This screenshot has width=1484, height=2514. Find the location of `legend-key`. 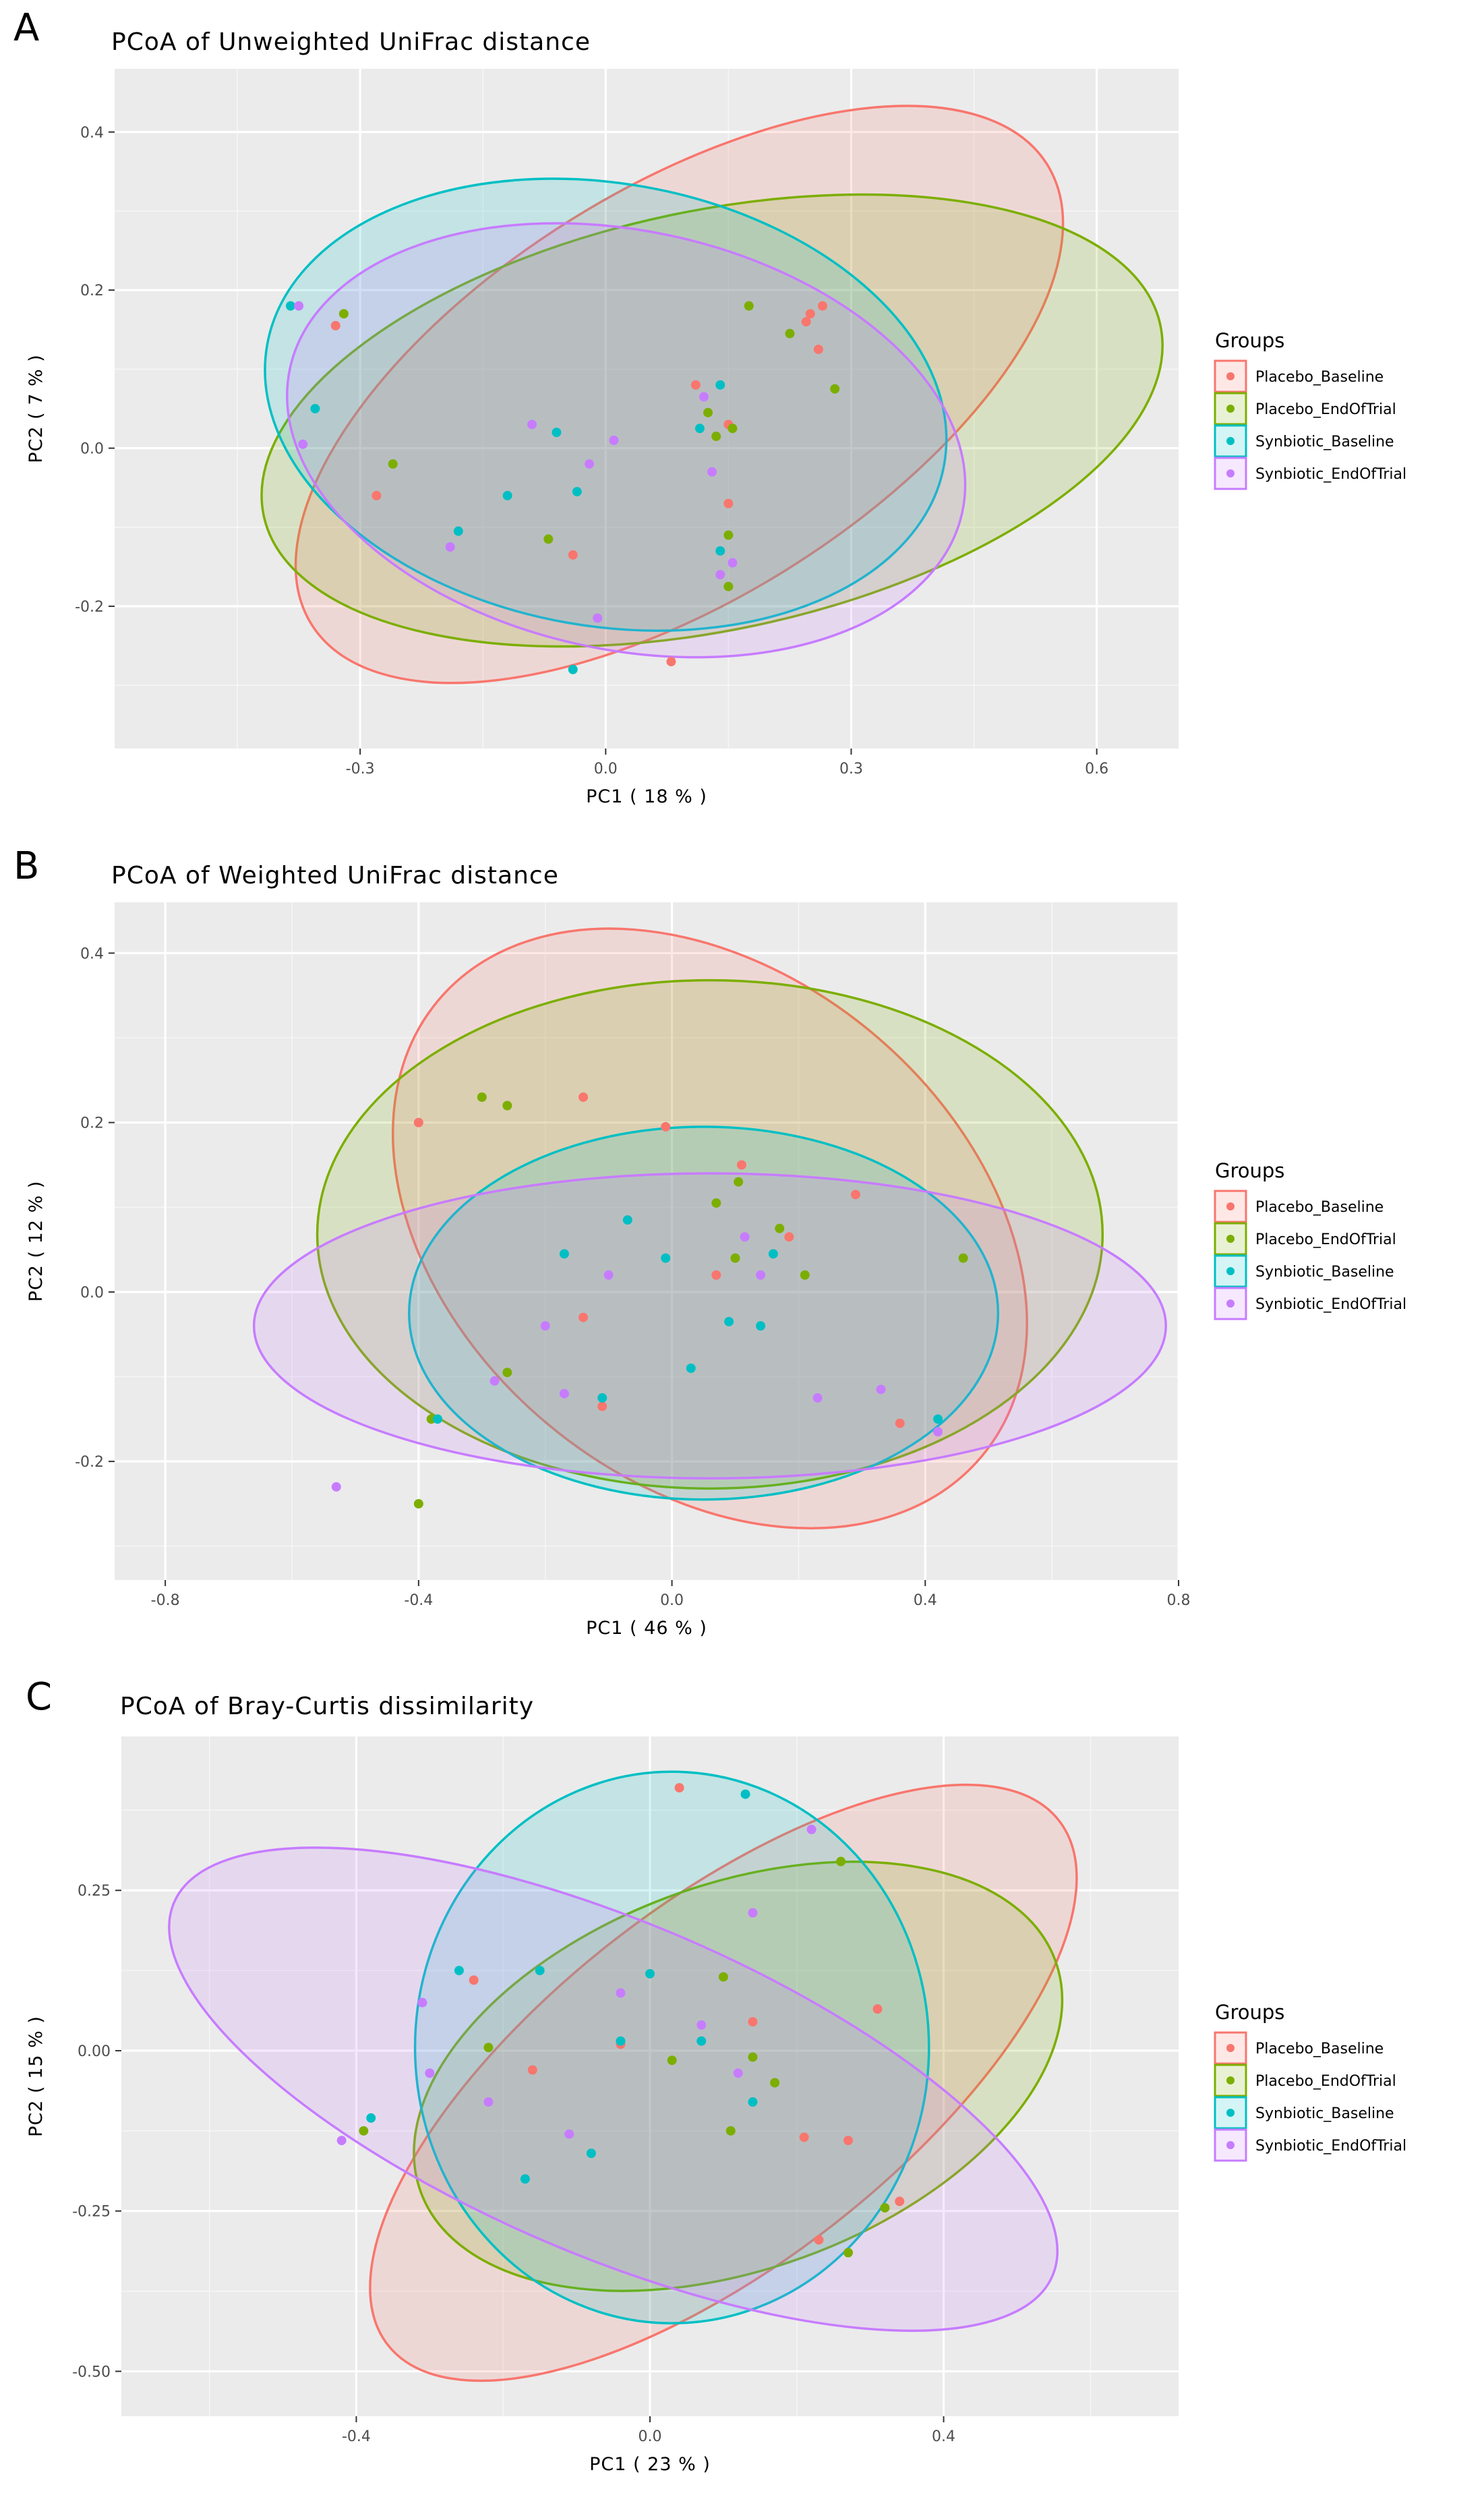

legend-key is located at coordinates (1230, 1206).